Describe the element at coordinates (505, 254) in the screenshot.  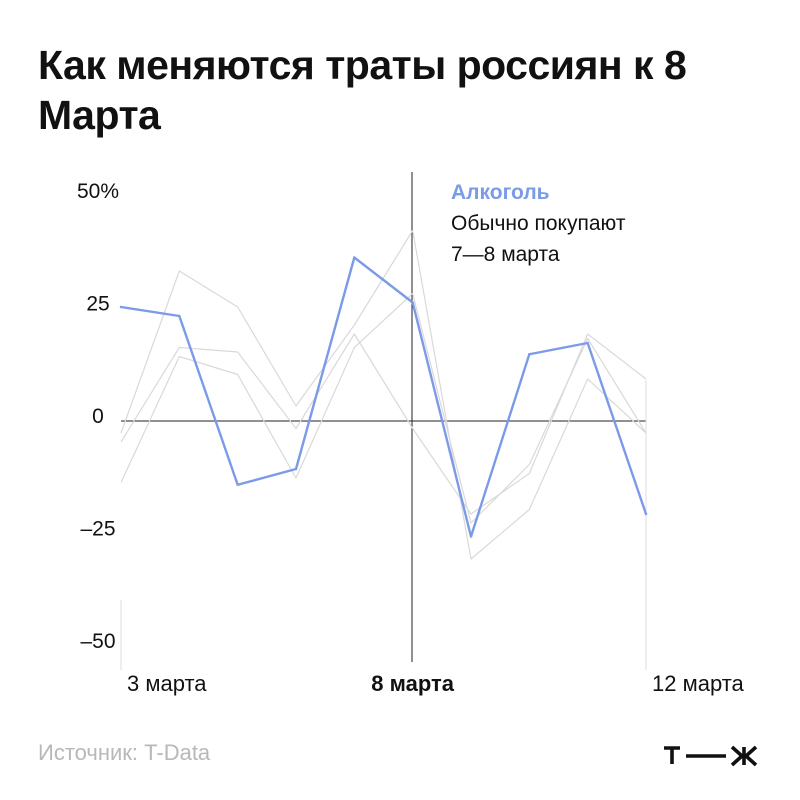
I see `annotation-line-2: 7—8 марта` at that location.